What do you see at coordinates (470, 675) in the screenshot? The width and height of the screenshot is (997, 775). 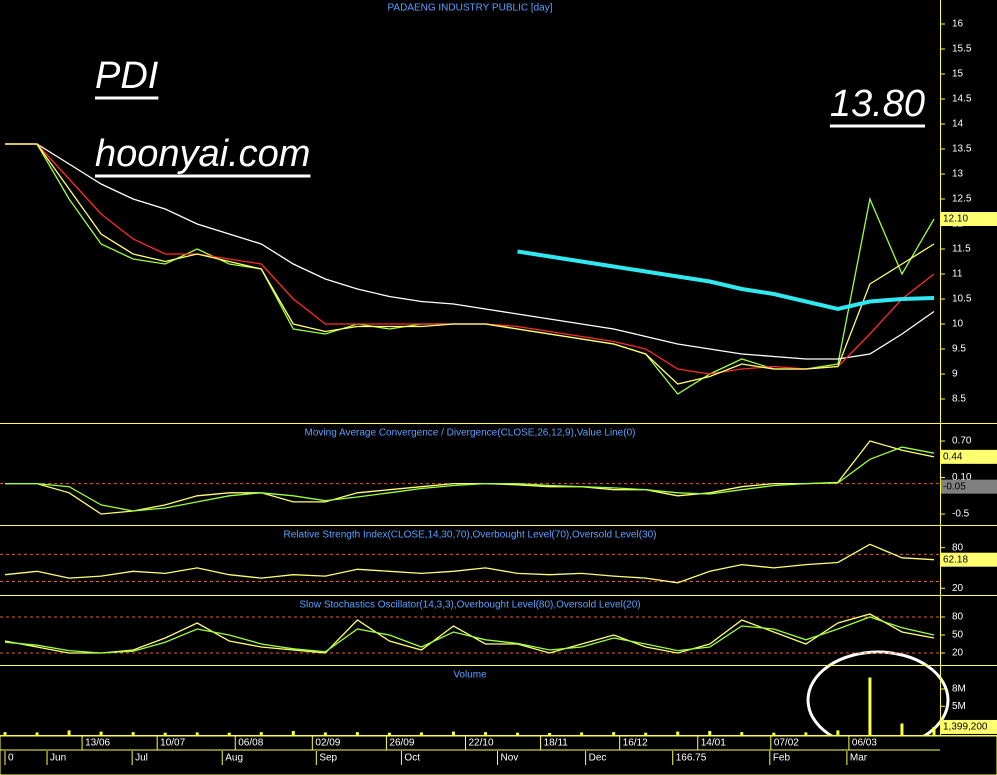 I see `panel-title: Volume` at bounding box center [470, 675].